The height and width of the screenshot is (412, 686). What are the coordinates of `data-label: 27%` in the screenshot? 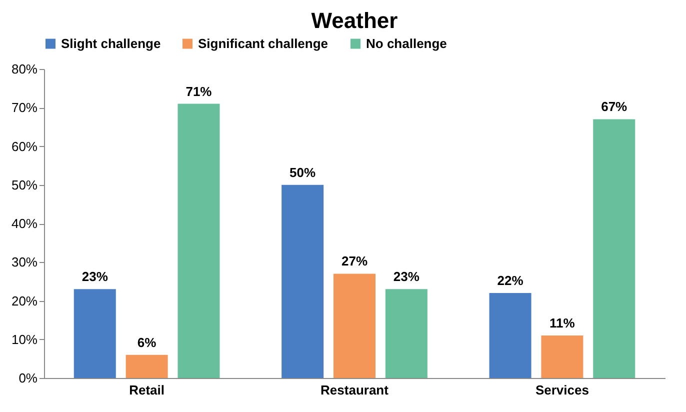 It's located at (354, 261).